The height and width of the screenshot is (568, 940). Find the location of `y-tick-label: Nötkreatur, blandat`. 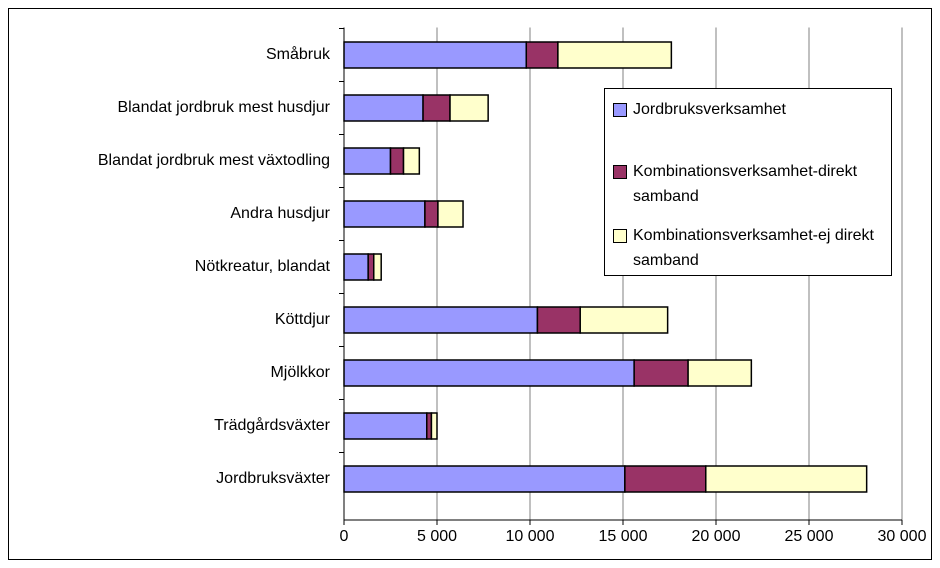

y-tick-label: Nötkreatur, blandat is located at coordinates (263, 266).